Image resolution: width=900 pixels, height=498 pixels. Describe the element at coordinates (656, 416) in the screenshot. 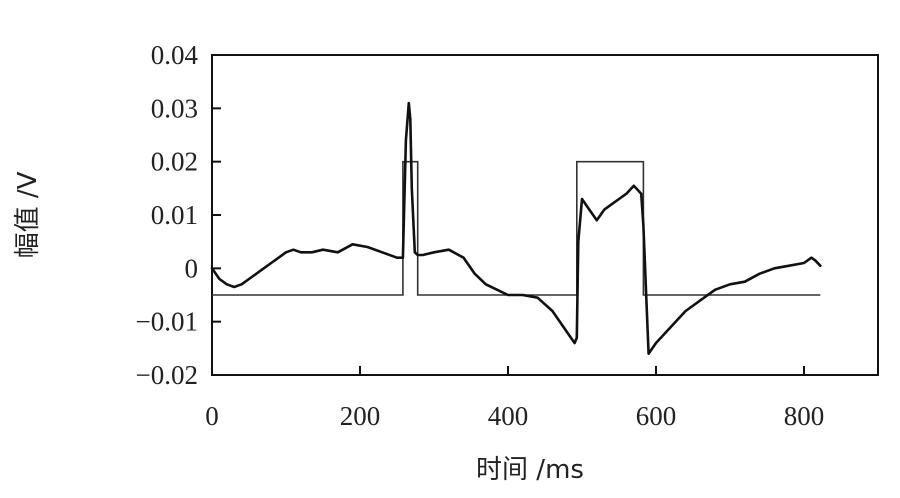

I see `x-tick-label: 600` at that location.